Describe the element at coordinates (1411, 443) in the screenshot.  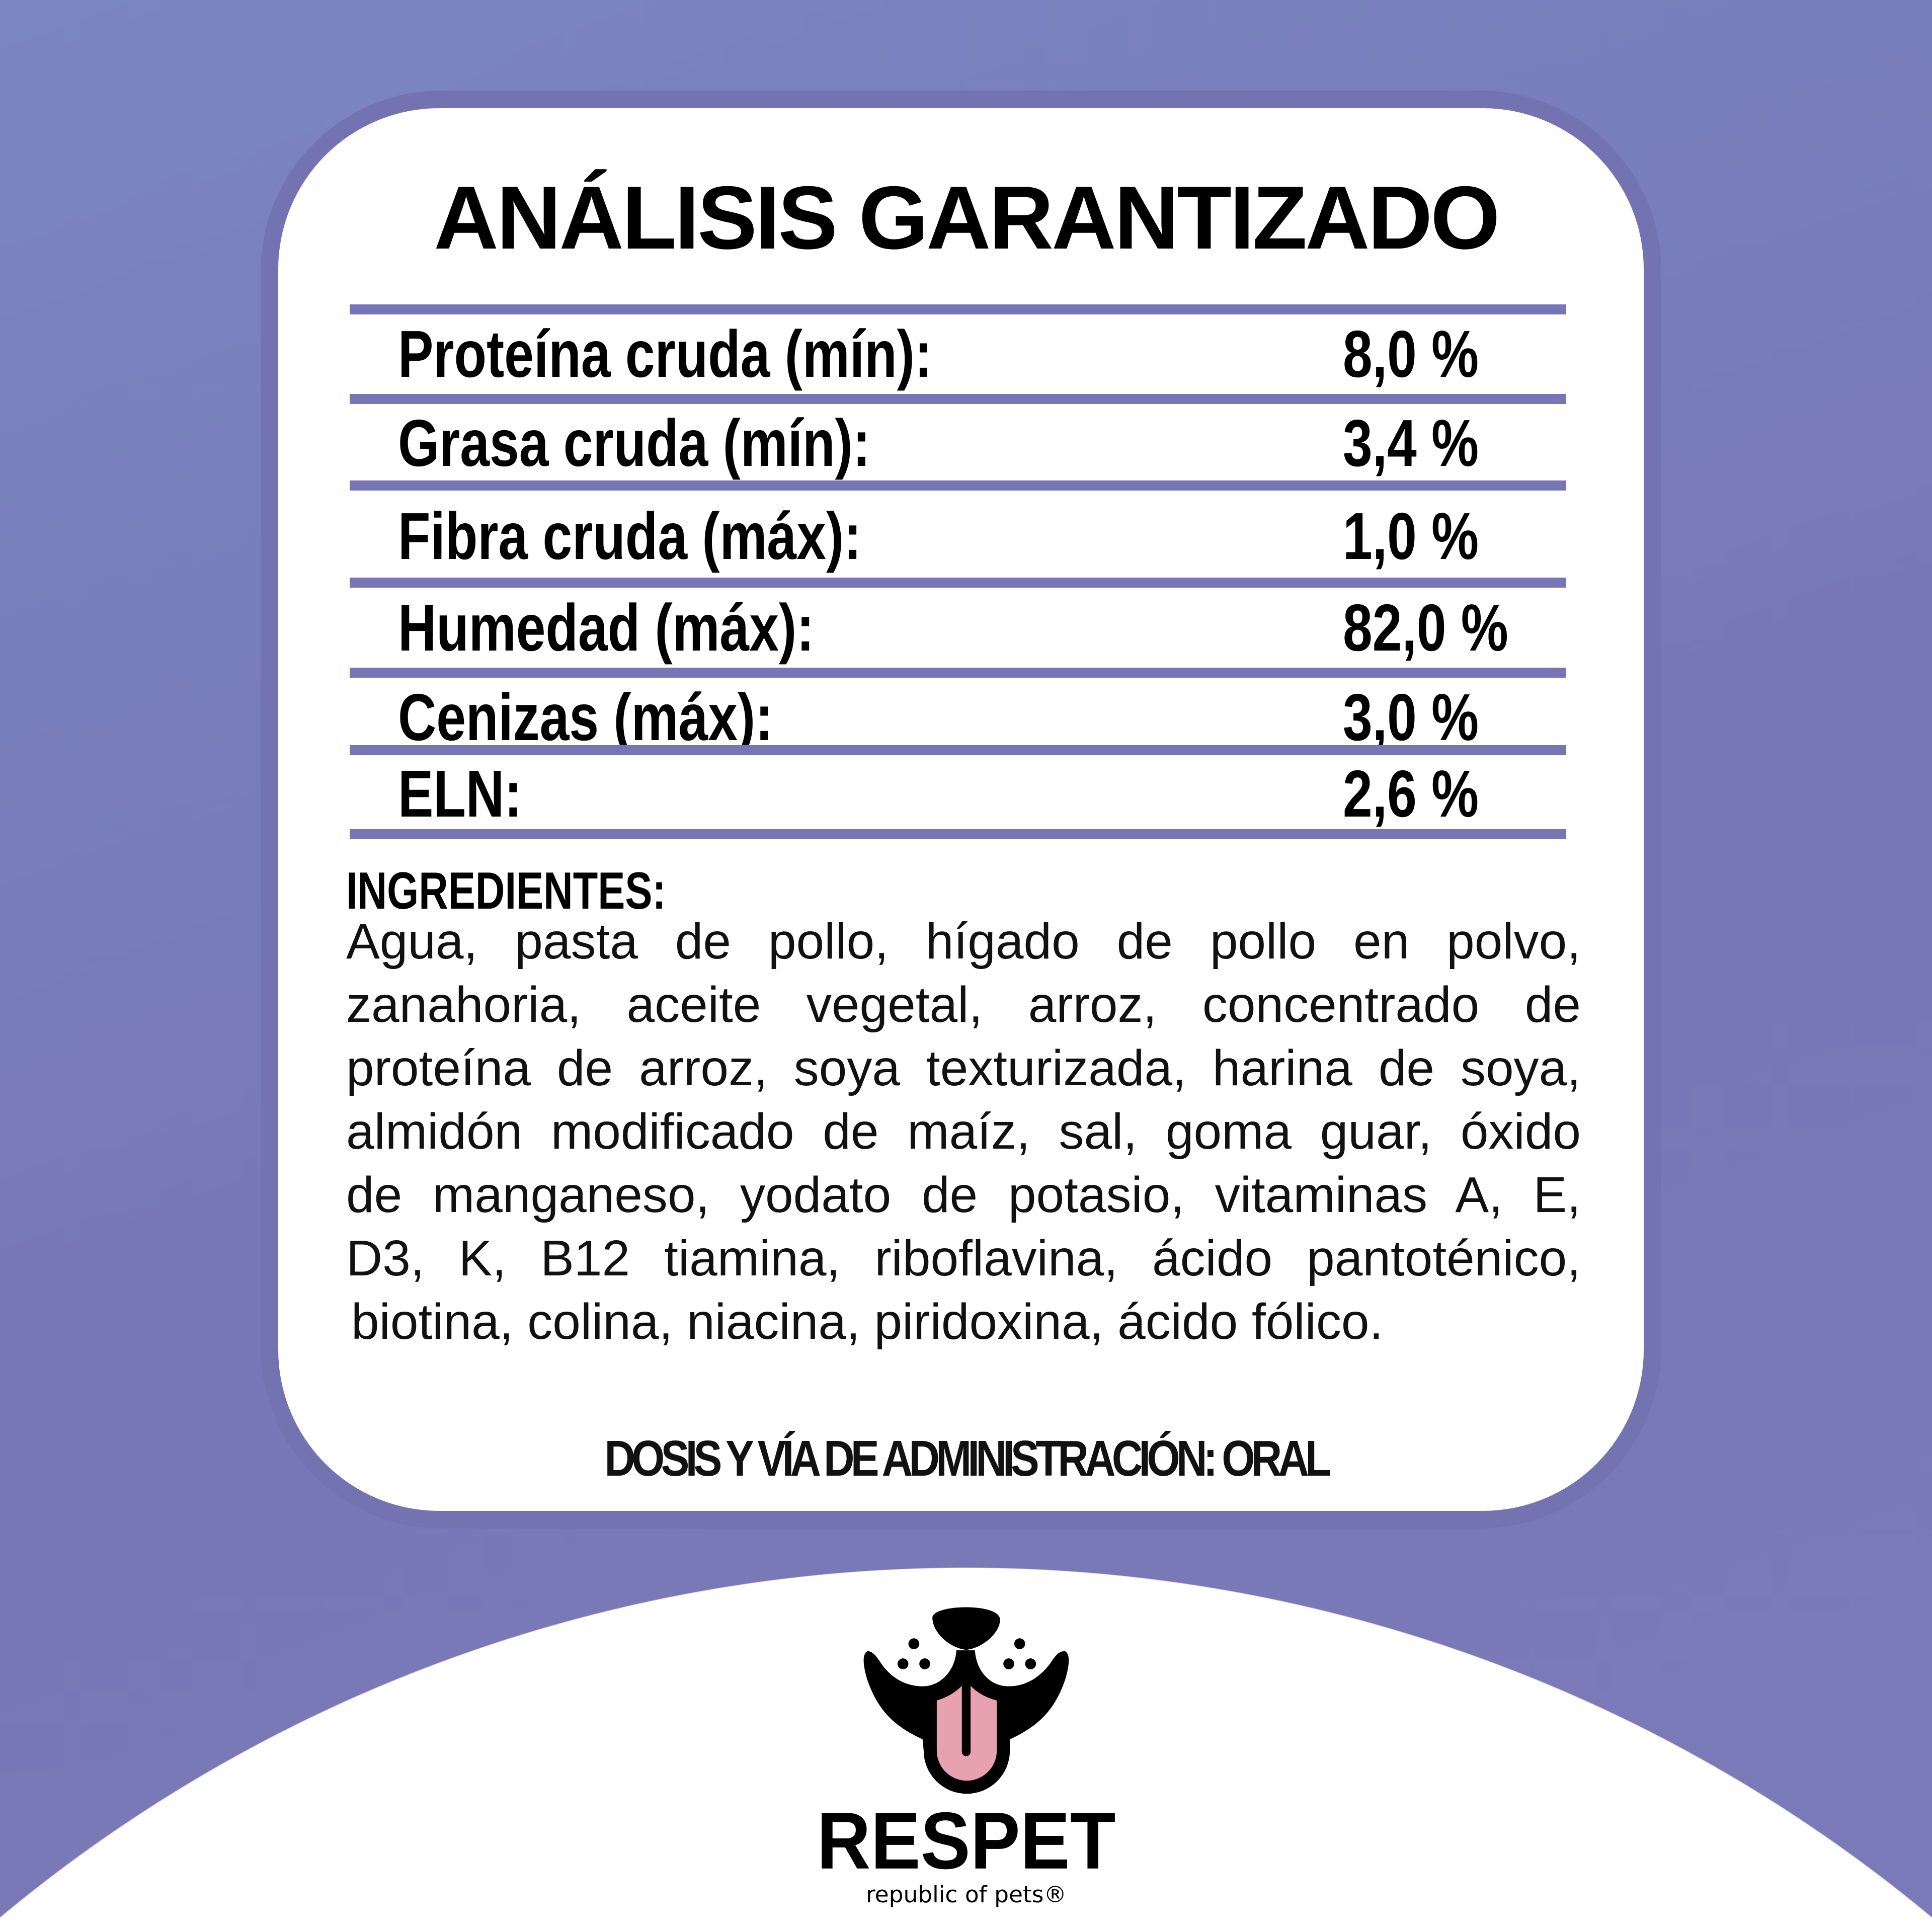
I see `row-value-fat: 3,4 %` at that location.